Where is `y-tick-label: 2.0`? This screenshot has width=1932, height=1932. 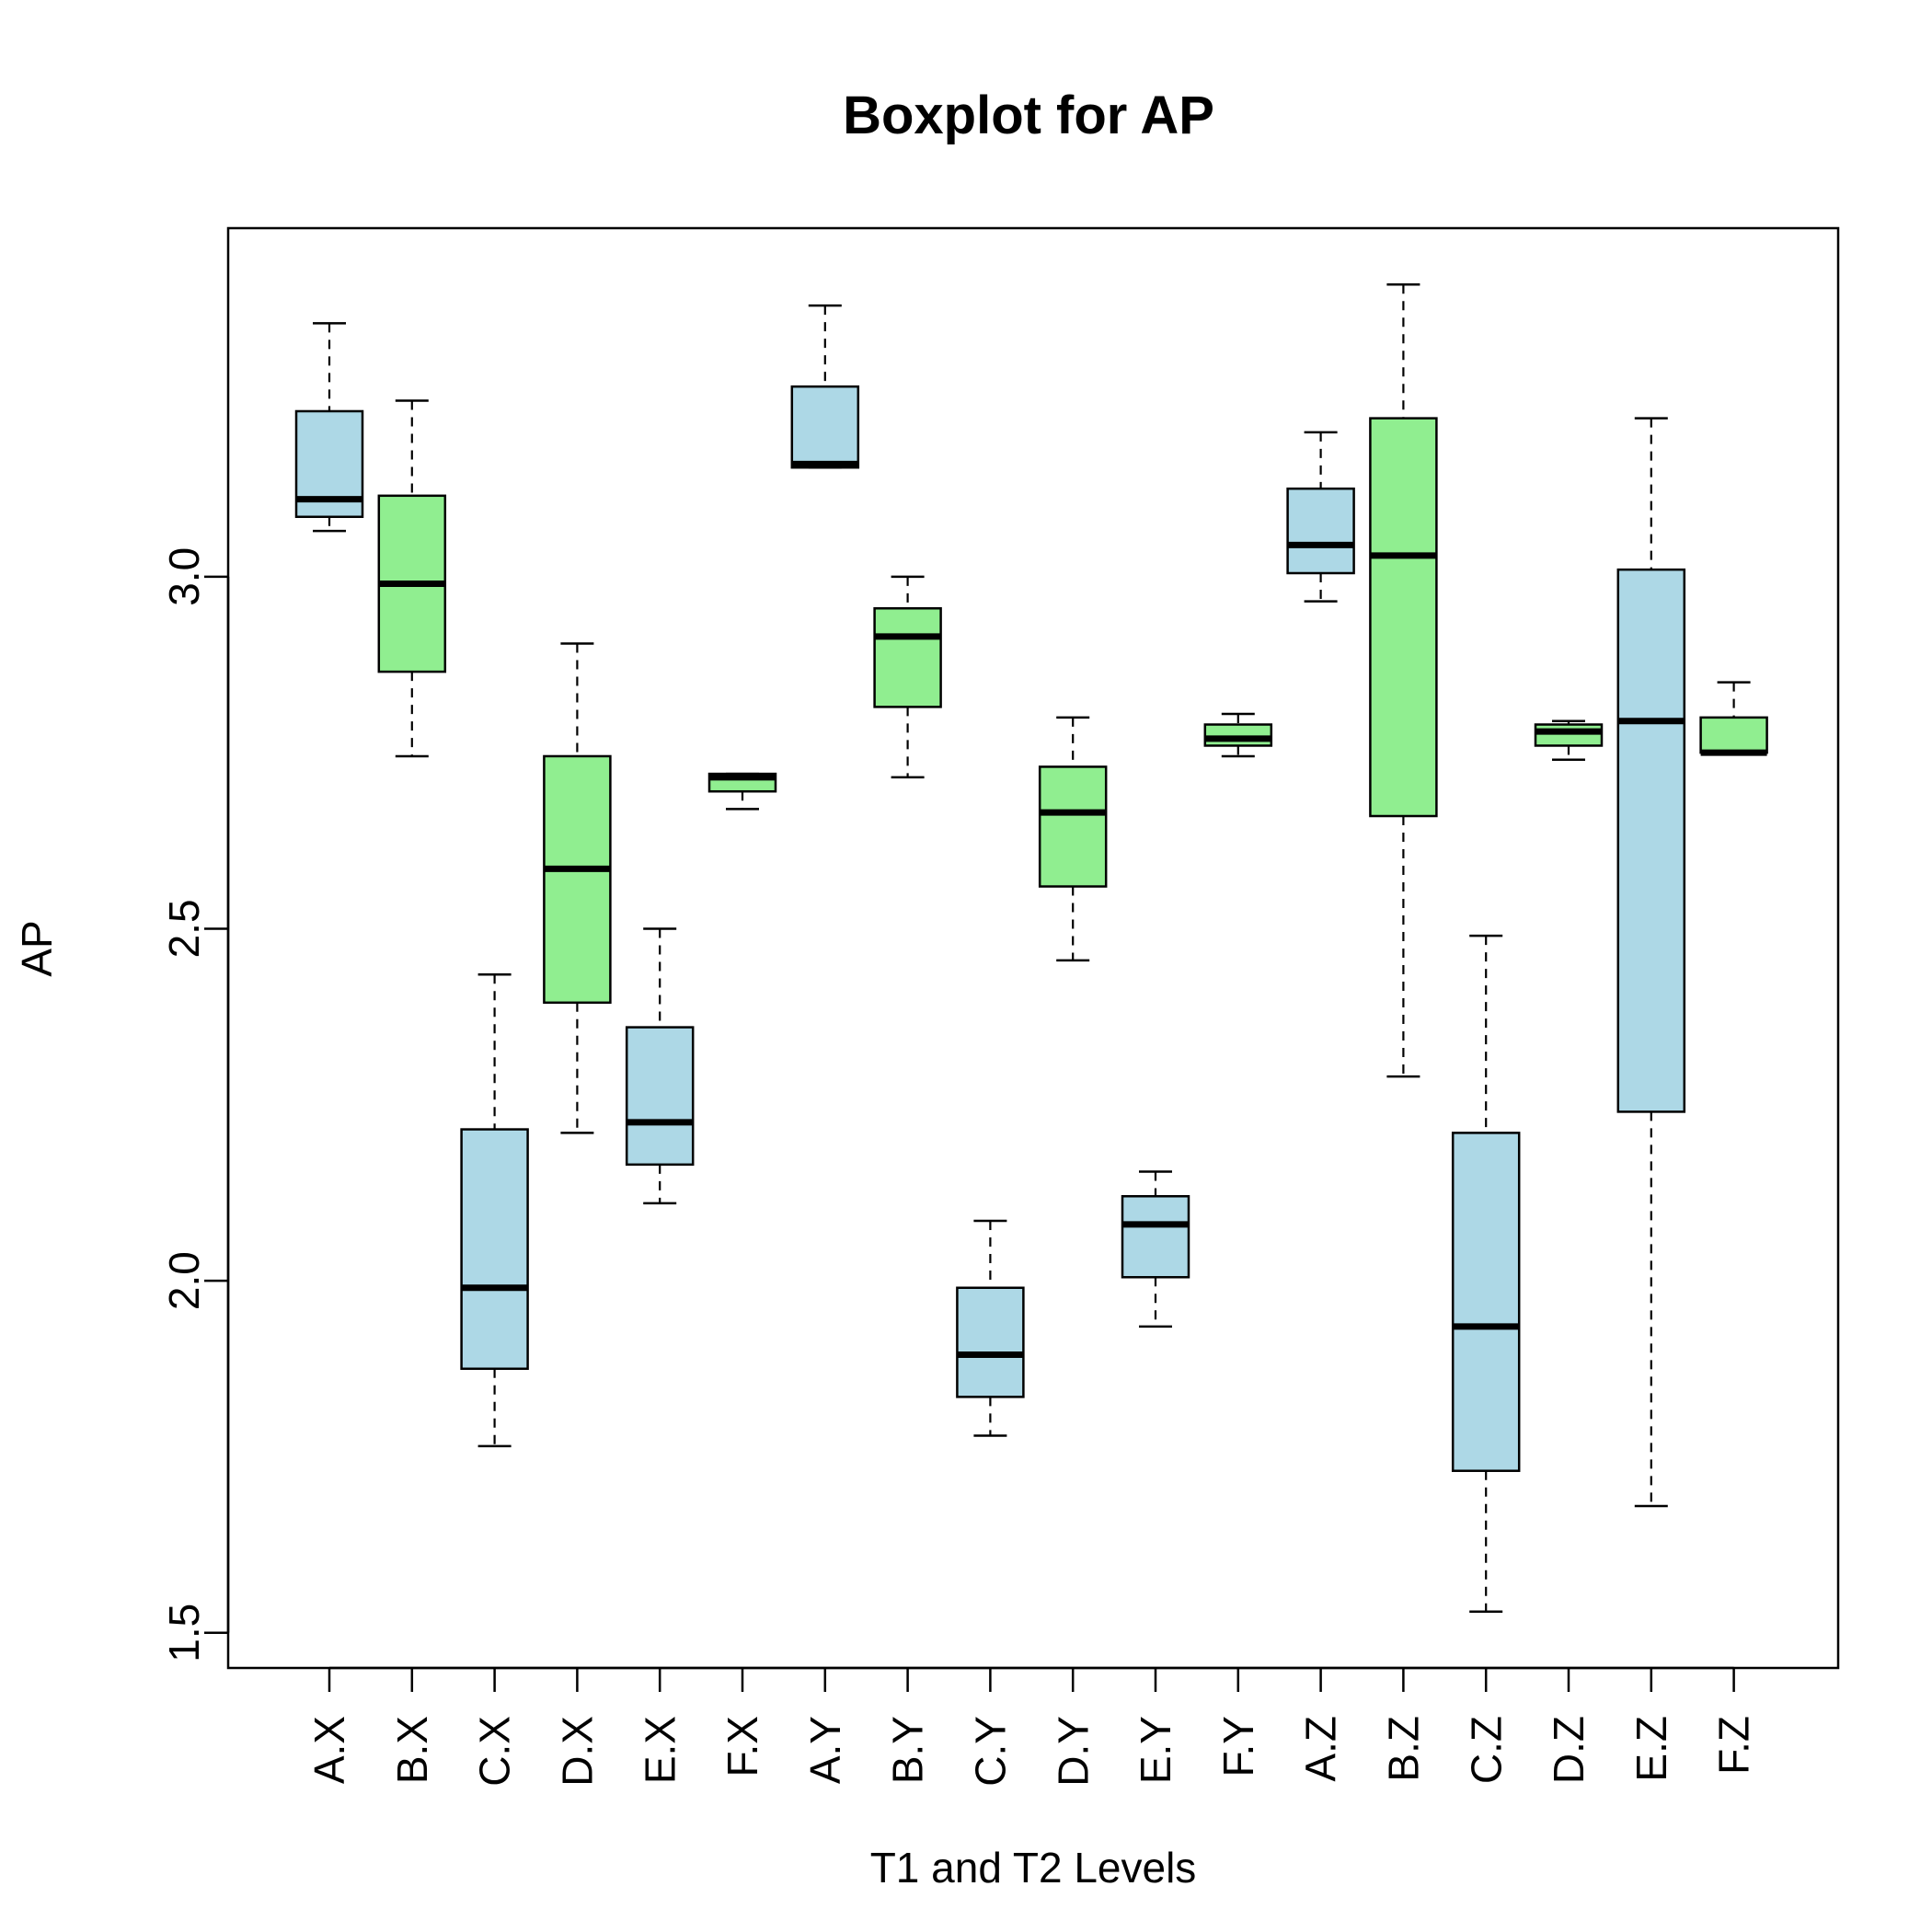
y-tick-label: 2.0 is located at coordinates (184, 1280).